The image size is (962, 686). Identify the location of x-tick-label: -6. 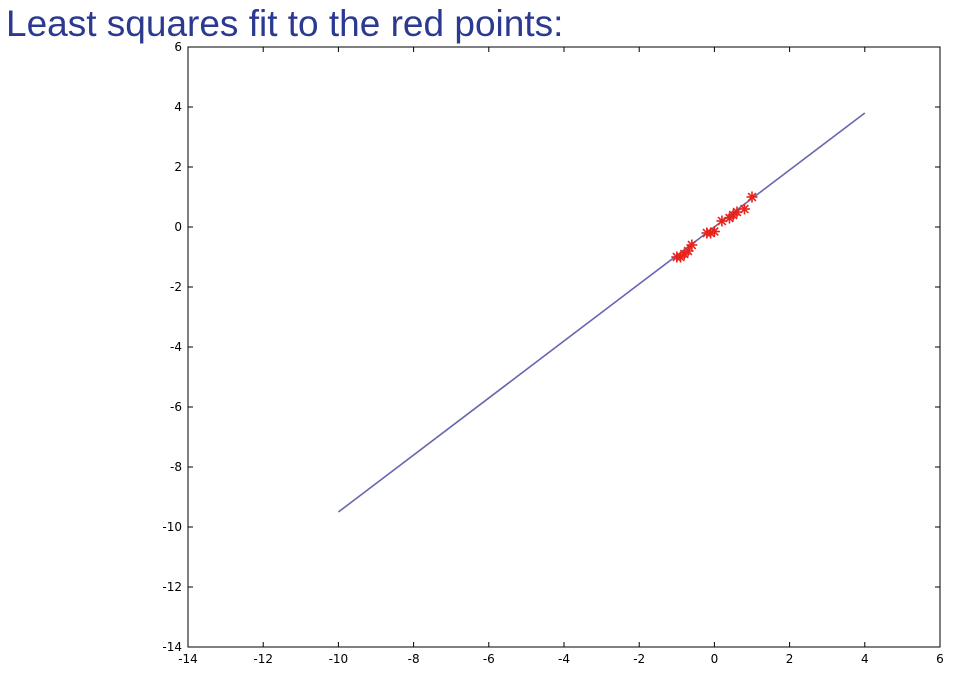
(489, 659).